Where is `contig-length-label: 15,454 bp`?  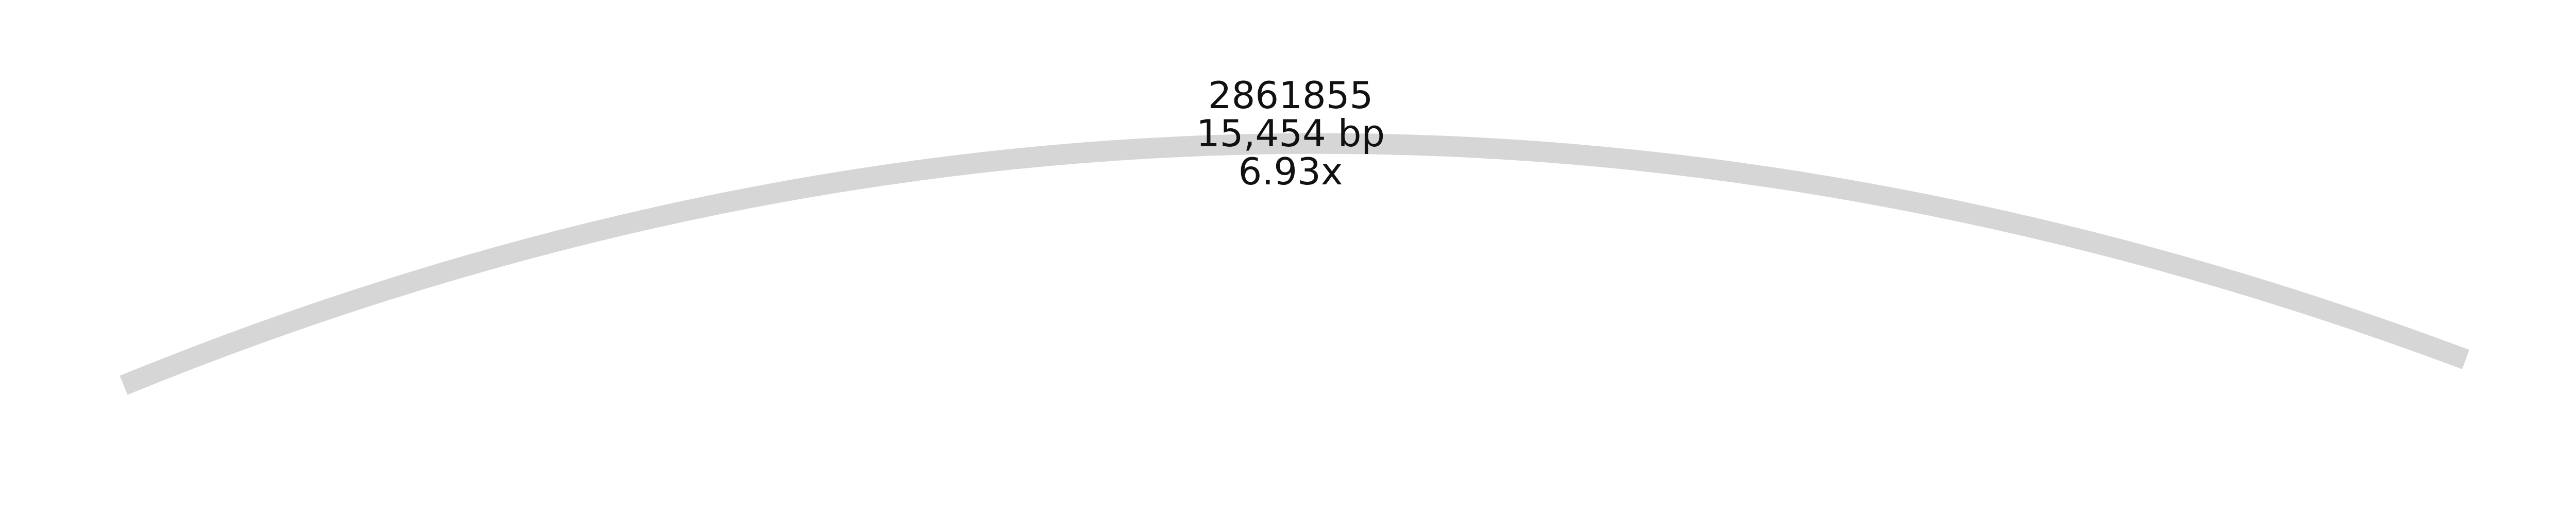 contig-length-label: 15,454 bp is located at coordinates (1290, 133).